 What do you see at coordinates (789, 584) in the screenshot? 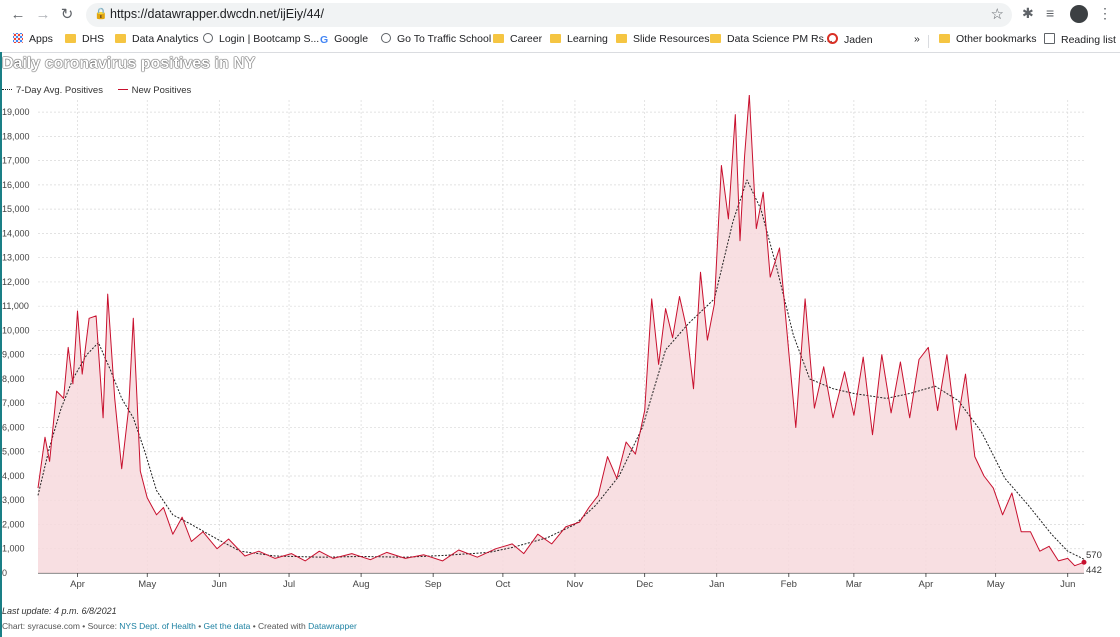
I see `x-tick-label: Feb` at bounding box center [789, 584].